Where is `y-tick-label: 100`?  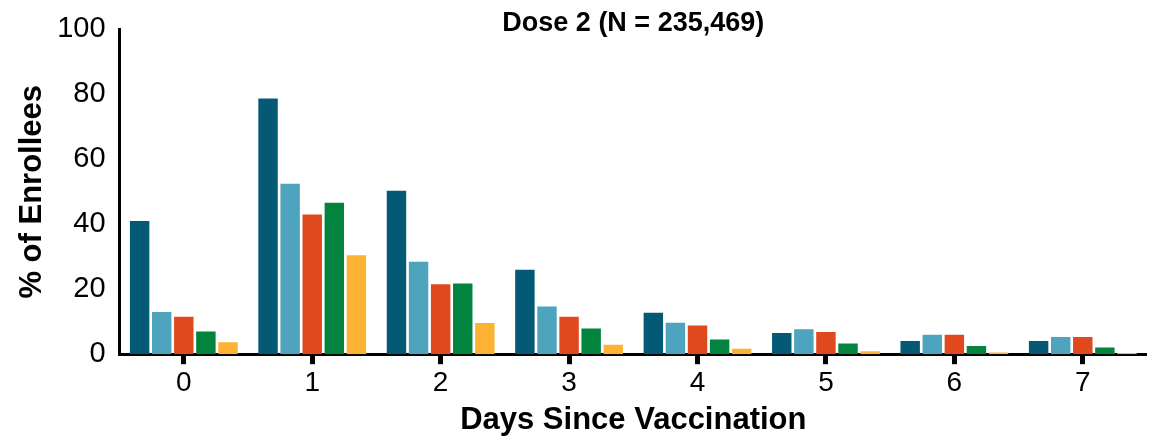 y-tick-label: 100 is located at coordinates (81, 27).